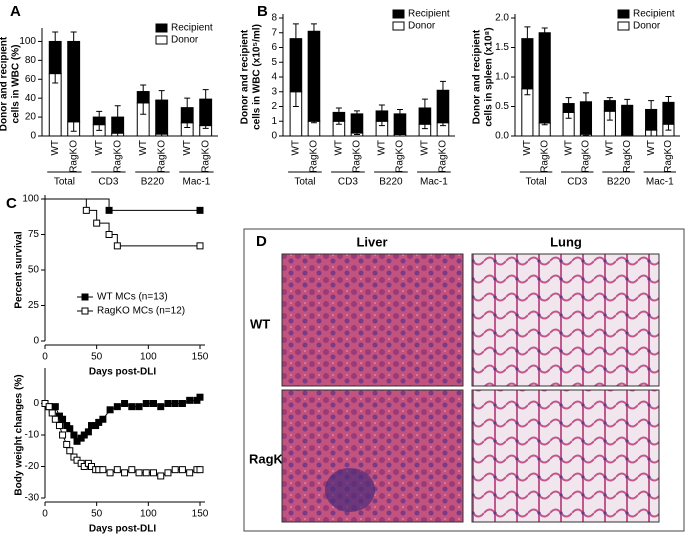 Image resolution: width=688 pixels, height=542 pixels. What do you see at coordinates (274, 62) in the screenshot?
I see `y-tick-label: 5` at bounding box center [274, 62].